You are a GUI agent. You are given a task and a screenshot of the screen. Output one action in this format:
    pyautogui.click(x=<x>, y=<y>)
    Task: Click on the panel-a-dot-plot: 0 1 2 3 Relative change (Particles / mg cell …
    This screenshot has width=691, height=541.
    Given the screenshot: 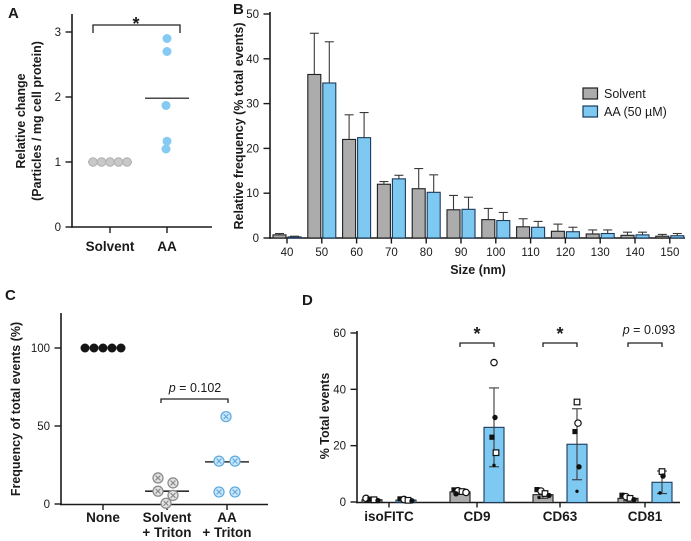 What is the action you would take?
    pyautogui.click(x=113, y=134)
    